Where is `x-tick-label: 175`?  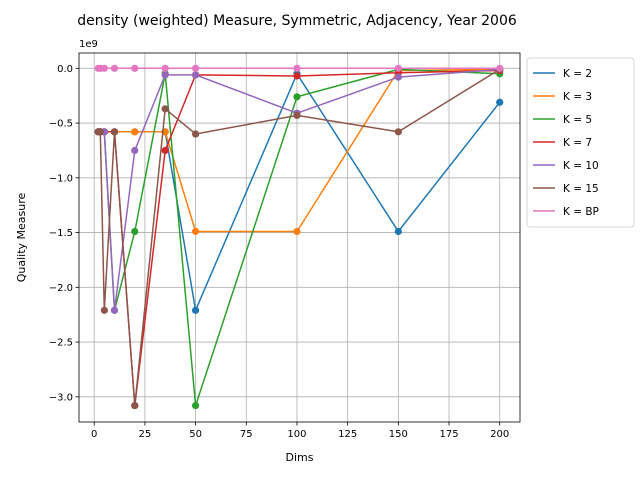 x-tick-label: 175 is located at coordinates (448, 434).